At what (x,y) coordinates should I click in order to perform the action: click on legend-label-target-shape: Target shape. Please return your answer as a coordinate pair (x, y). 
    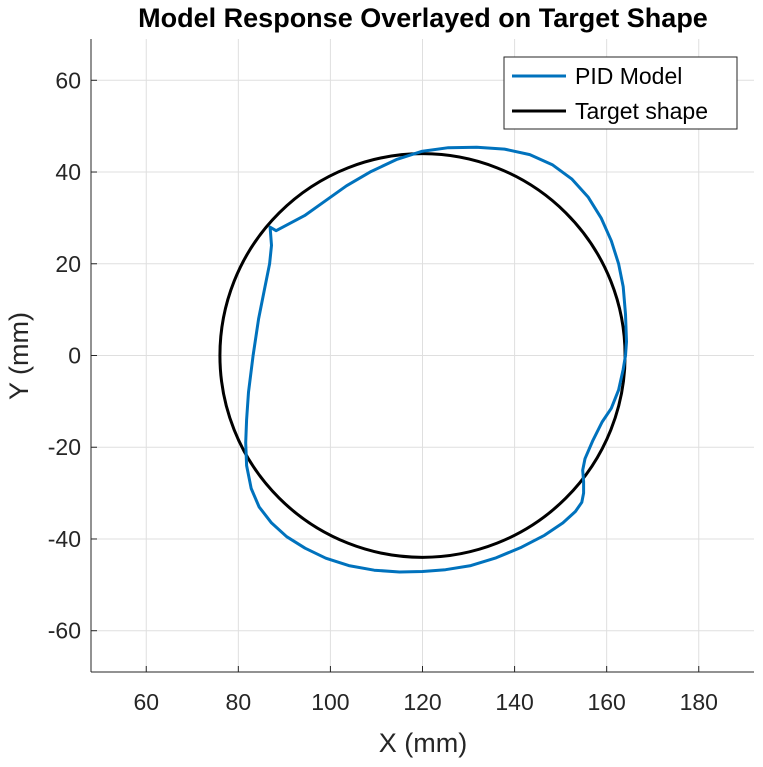
    Looking at the image, I should click on (641, 111).